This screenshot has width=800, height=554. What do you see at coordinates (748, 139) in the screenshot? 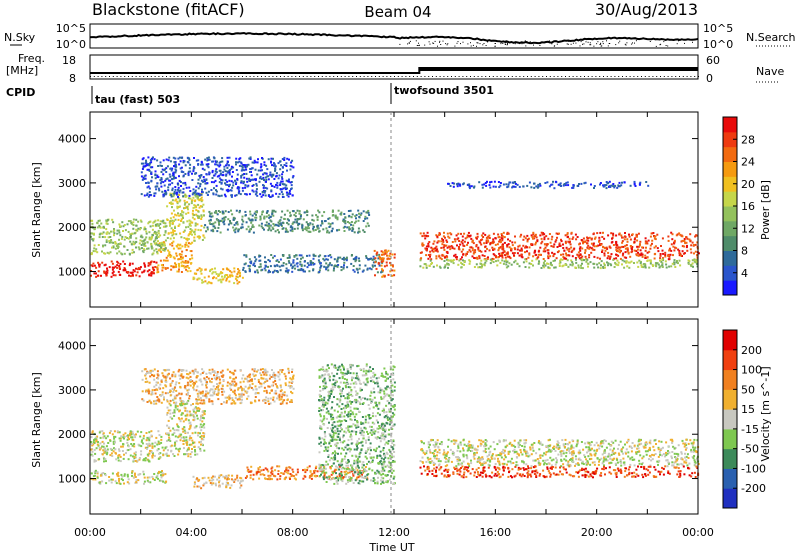
I see `power-colorbar-tick-label: 28` at bounding box center [748, 139].